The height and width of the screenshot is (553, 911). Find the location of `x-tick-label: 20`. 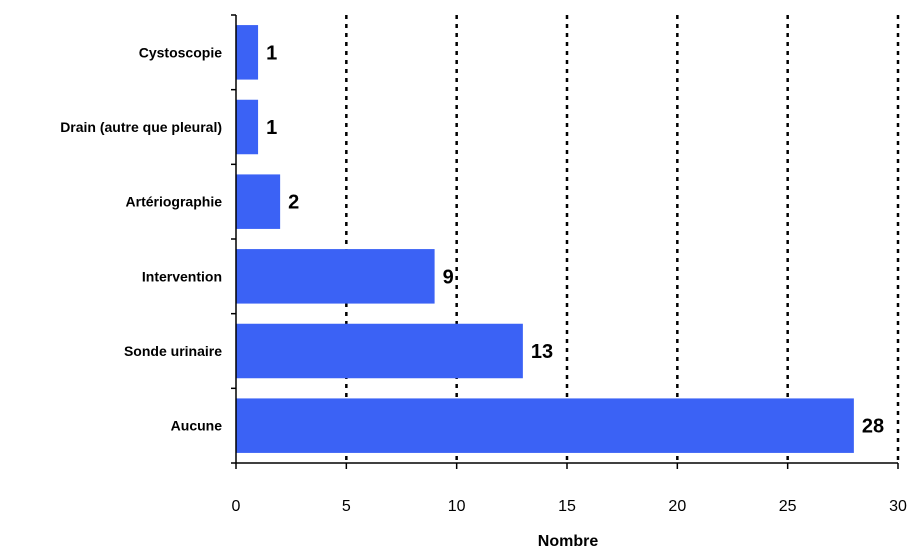

x-tick-label: 20 is located at coordinates (677, 506).